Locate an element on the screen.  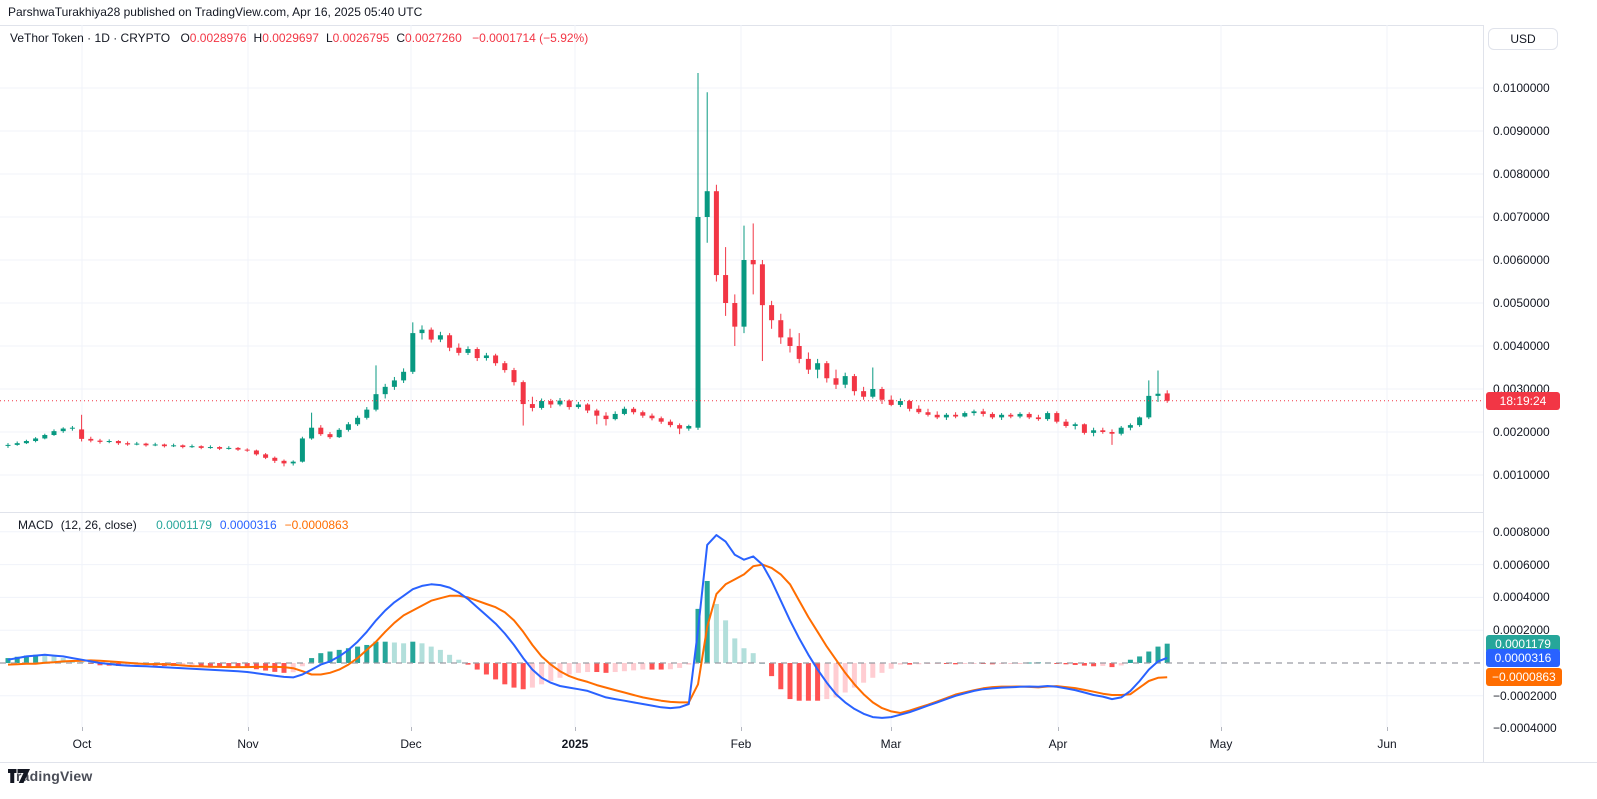
tradingview-logo-text: TradingView is located at coordinates (50, 776).